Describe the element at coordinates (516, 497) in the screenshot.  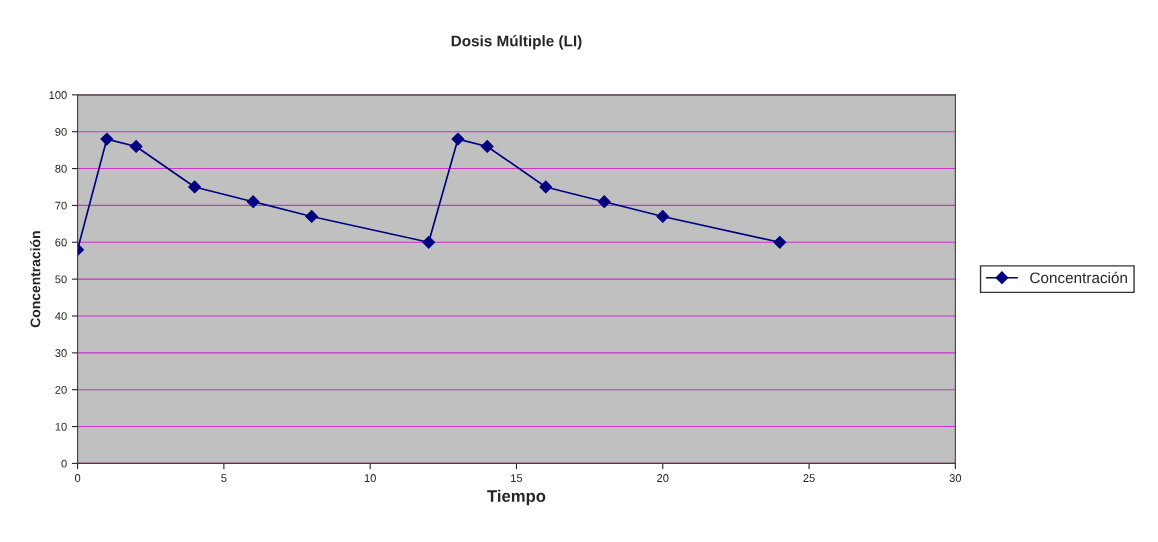
I see `x-axis-title: Tiempo` at that location.